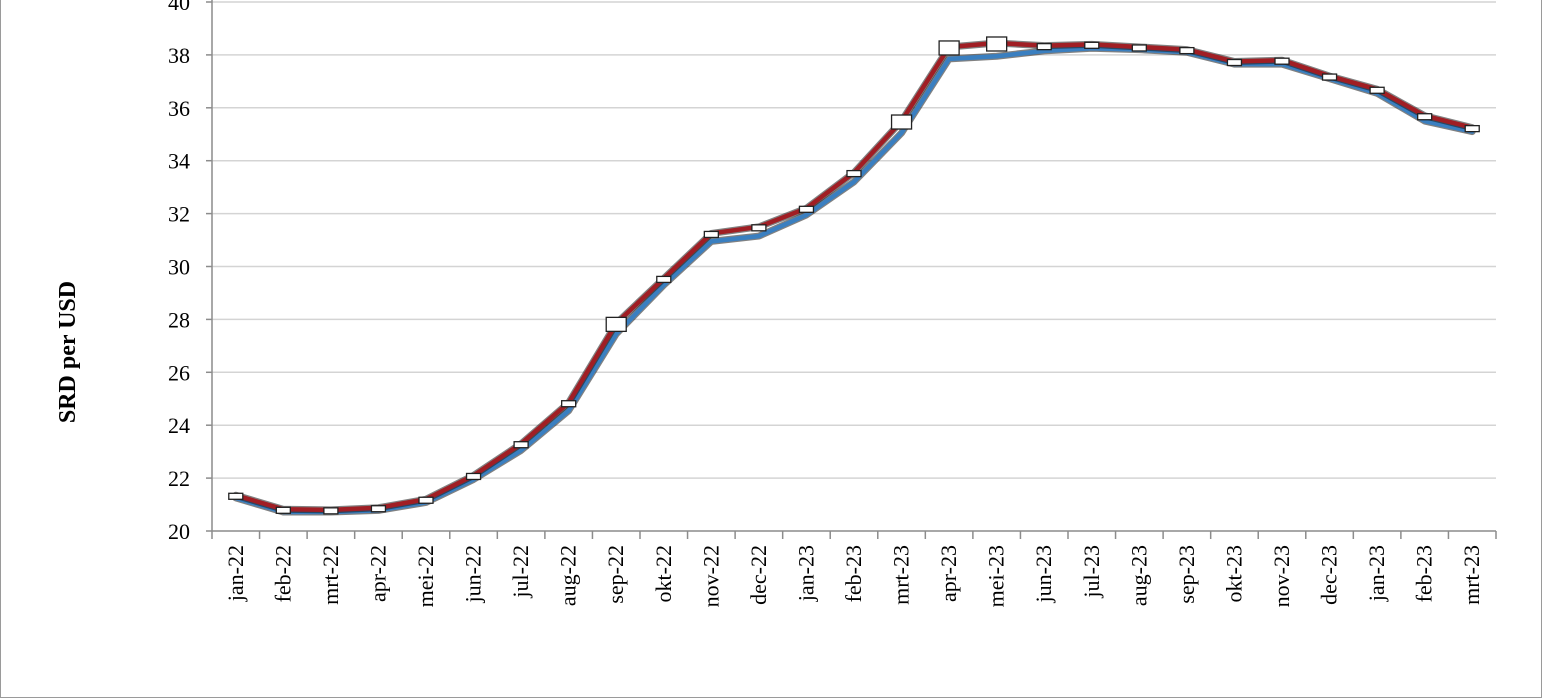  Describe the element at coordinates (710, 576) in the screenshot. I see `x-tick-label: nov-22` at that location.